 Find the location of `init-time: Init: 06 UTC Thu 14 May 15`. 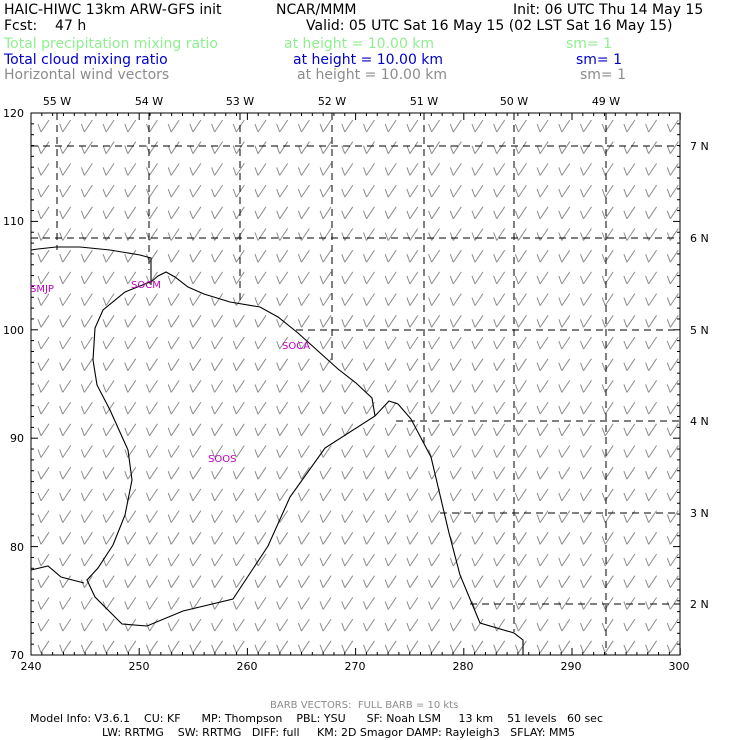

init-time: Init: 06 UTC Thu 14 May 15 is located at coordinates (608, 10).